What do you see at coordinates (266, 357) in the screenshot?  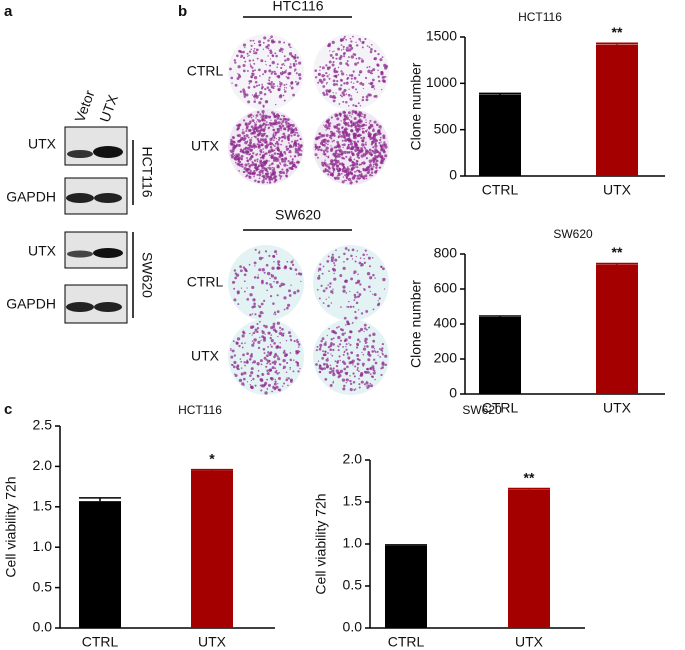 I see `dish` at bounding box center [266, 357].